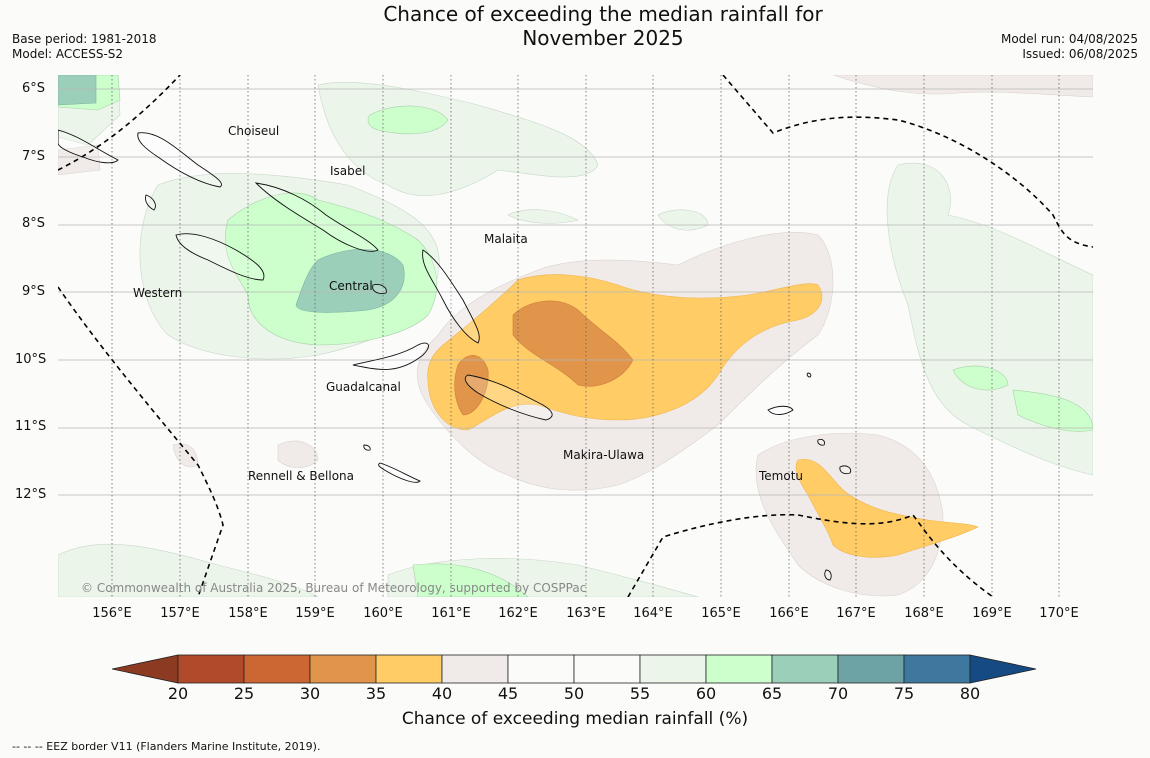 This screenshot has width=1150, height=758. What do you see at coordinates (34, 88) in the screenshot?
I see `lat-label-6s: 6°S` at bounding box center [34, 88].